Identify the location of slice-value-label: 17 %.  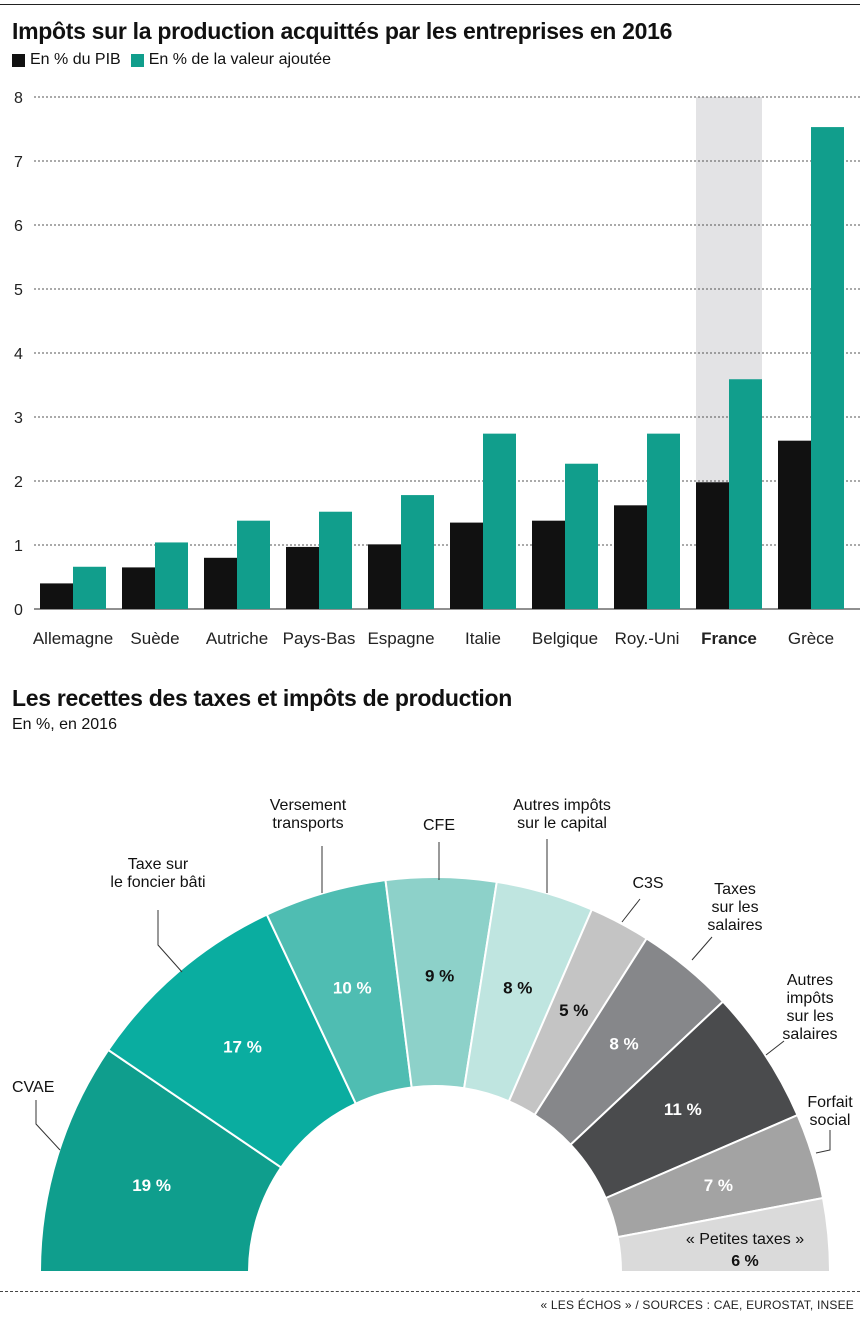
(242, 1047).